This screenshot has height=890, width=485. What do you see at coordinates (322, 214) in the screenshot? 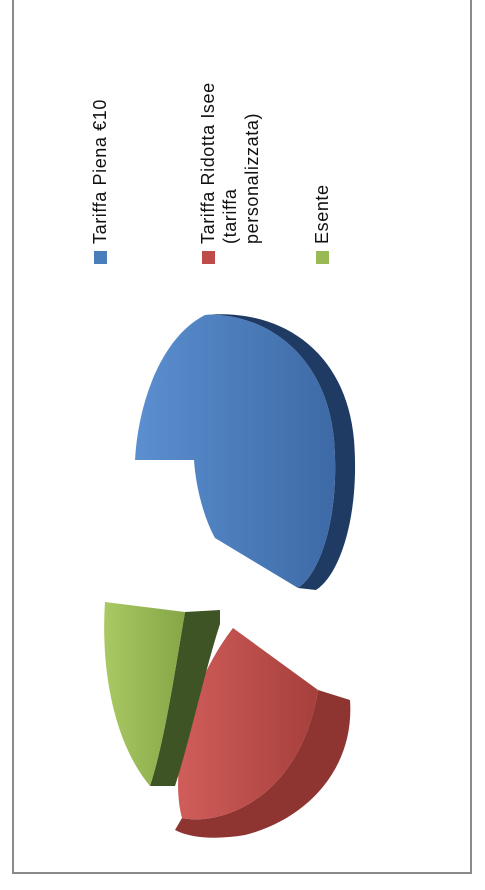
I see `legend-label-3-line-1: Esente` at bounding box center [322, 214].